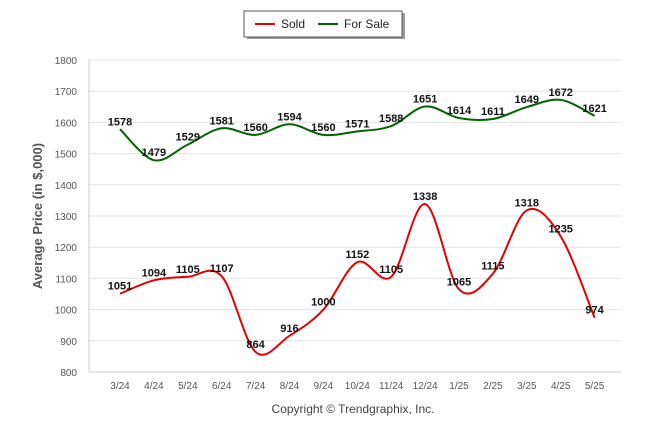 Image resolution: width=646 pixels, height=434 pixels. Describe the element at coordinates (37, 216) in the screenshot. I see `y-axis-title: Average Price (in $,000)` at that location.